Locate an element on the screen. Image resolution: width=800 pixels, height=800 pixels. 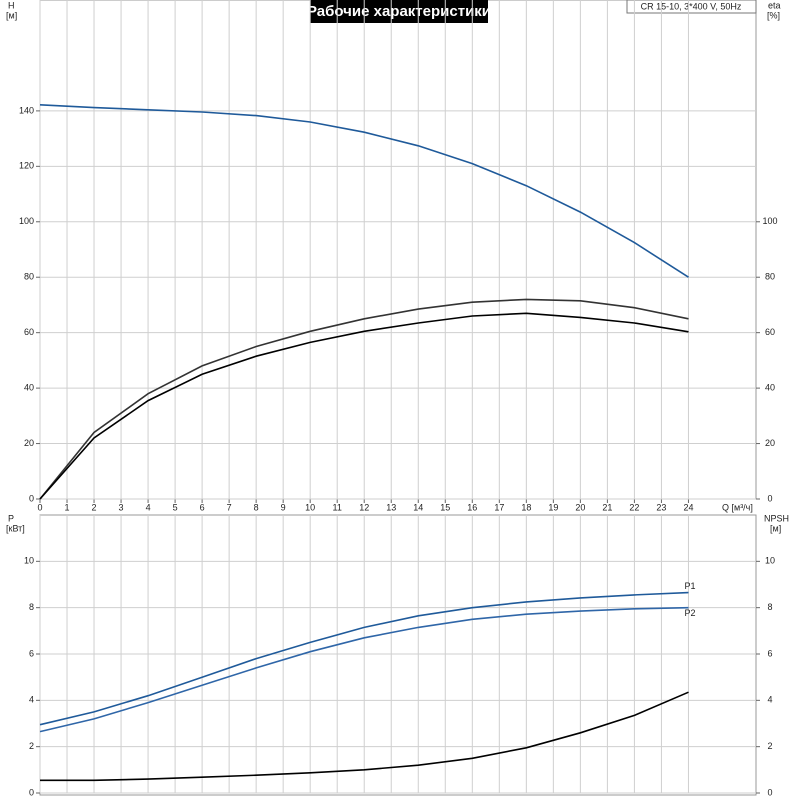
series-label: P1 is located at coordinates (689, 586).